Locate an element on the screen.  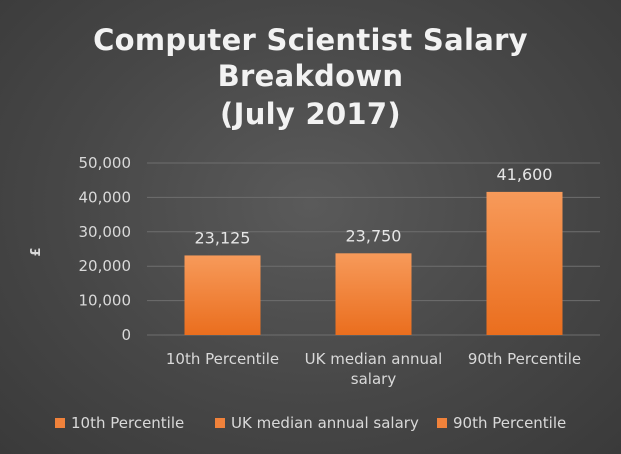
x-tick-label: 10th Percentile is located at coordinates (222, 359).